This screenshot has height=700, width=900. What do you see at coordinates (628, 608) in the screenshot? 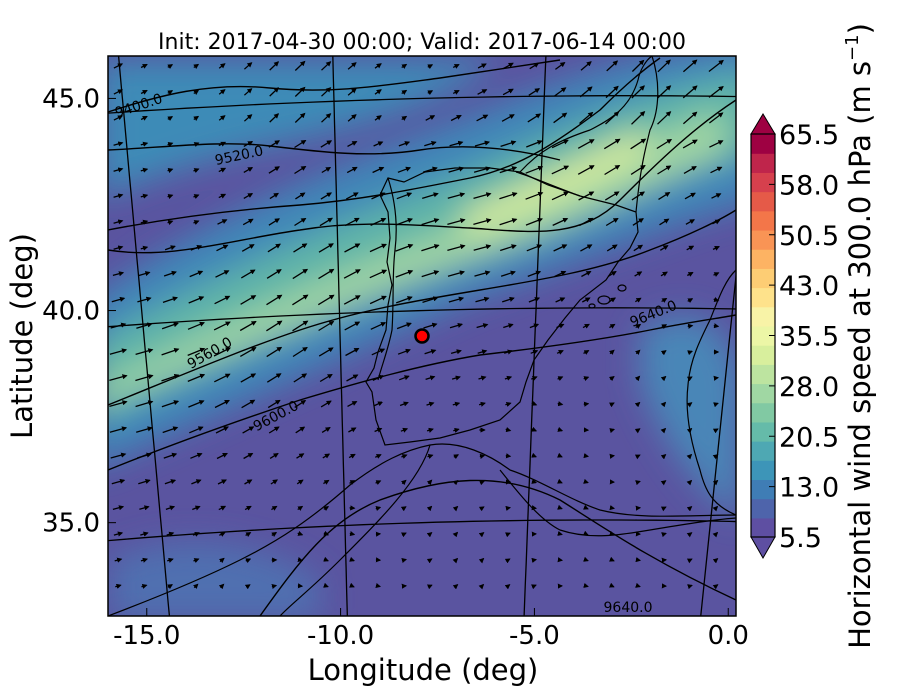
I see `contour-label: 9640.0` at bounding box center [628, 608].